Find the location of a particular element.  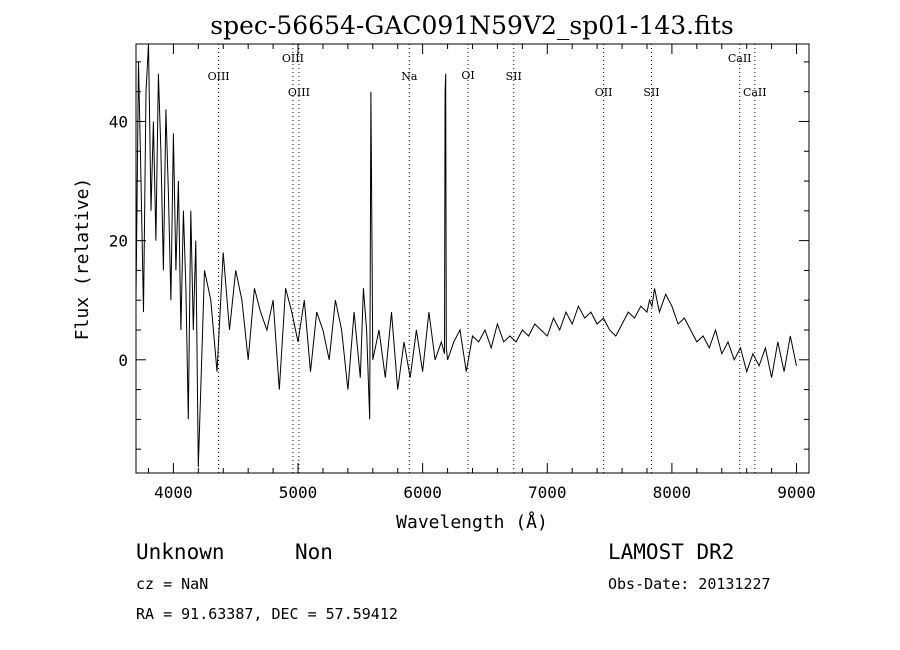

spectral-line-label: OII is located at coordinates (604, 92).